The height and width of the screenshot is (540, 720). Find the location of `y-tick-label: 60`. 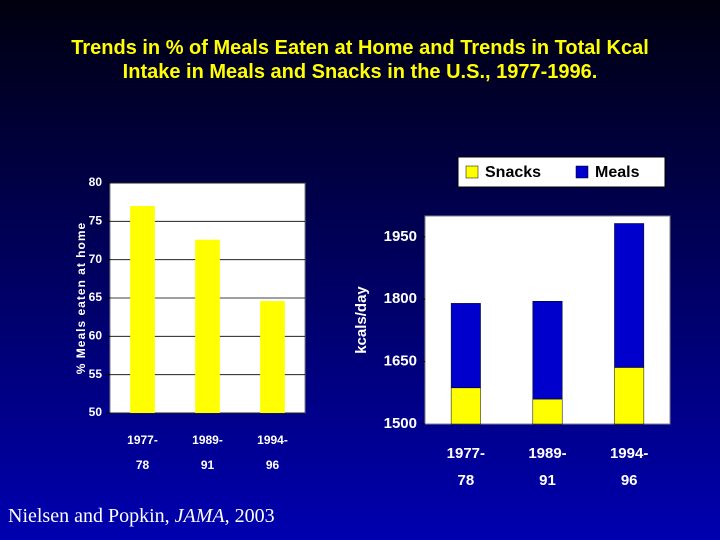

y-tick-label: 60 is located at coordinates (96, 336).